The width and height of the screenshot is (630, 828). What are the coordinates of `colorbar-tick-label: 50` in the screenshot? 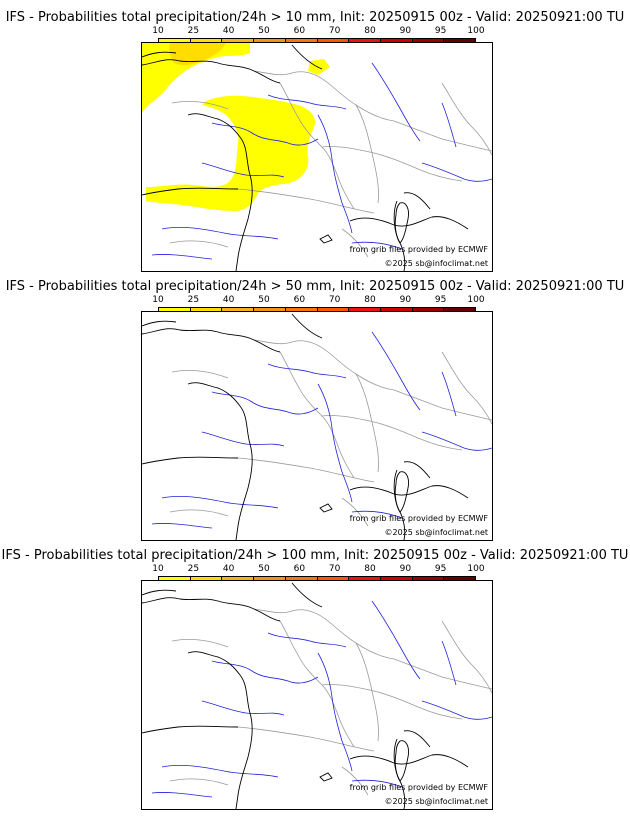 It's located at (264, 31).